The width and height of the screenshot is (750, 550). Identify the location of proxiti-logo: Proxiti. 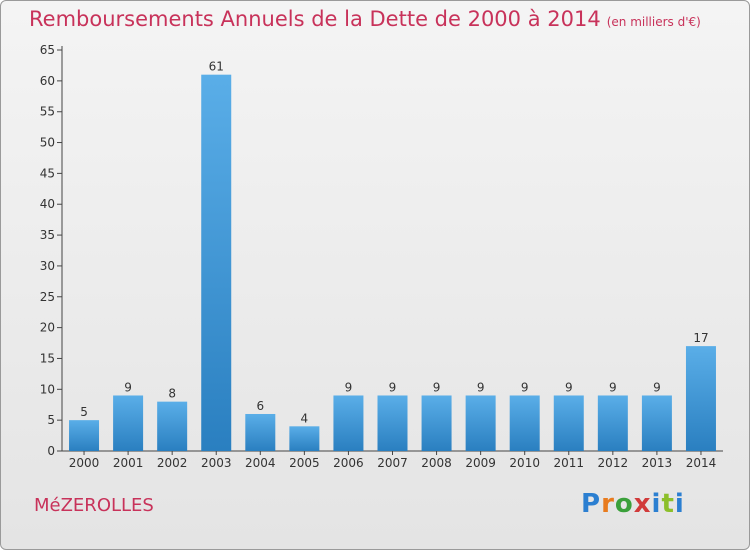
(633, 504).